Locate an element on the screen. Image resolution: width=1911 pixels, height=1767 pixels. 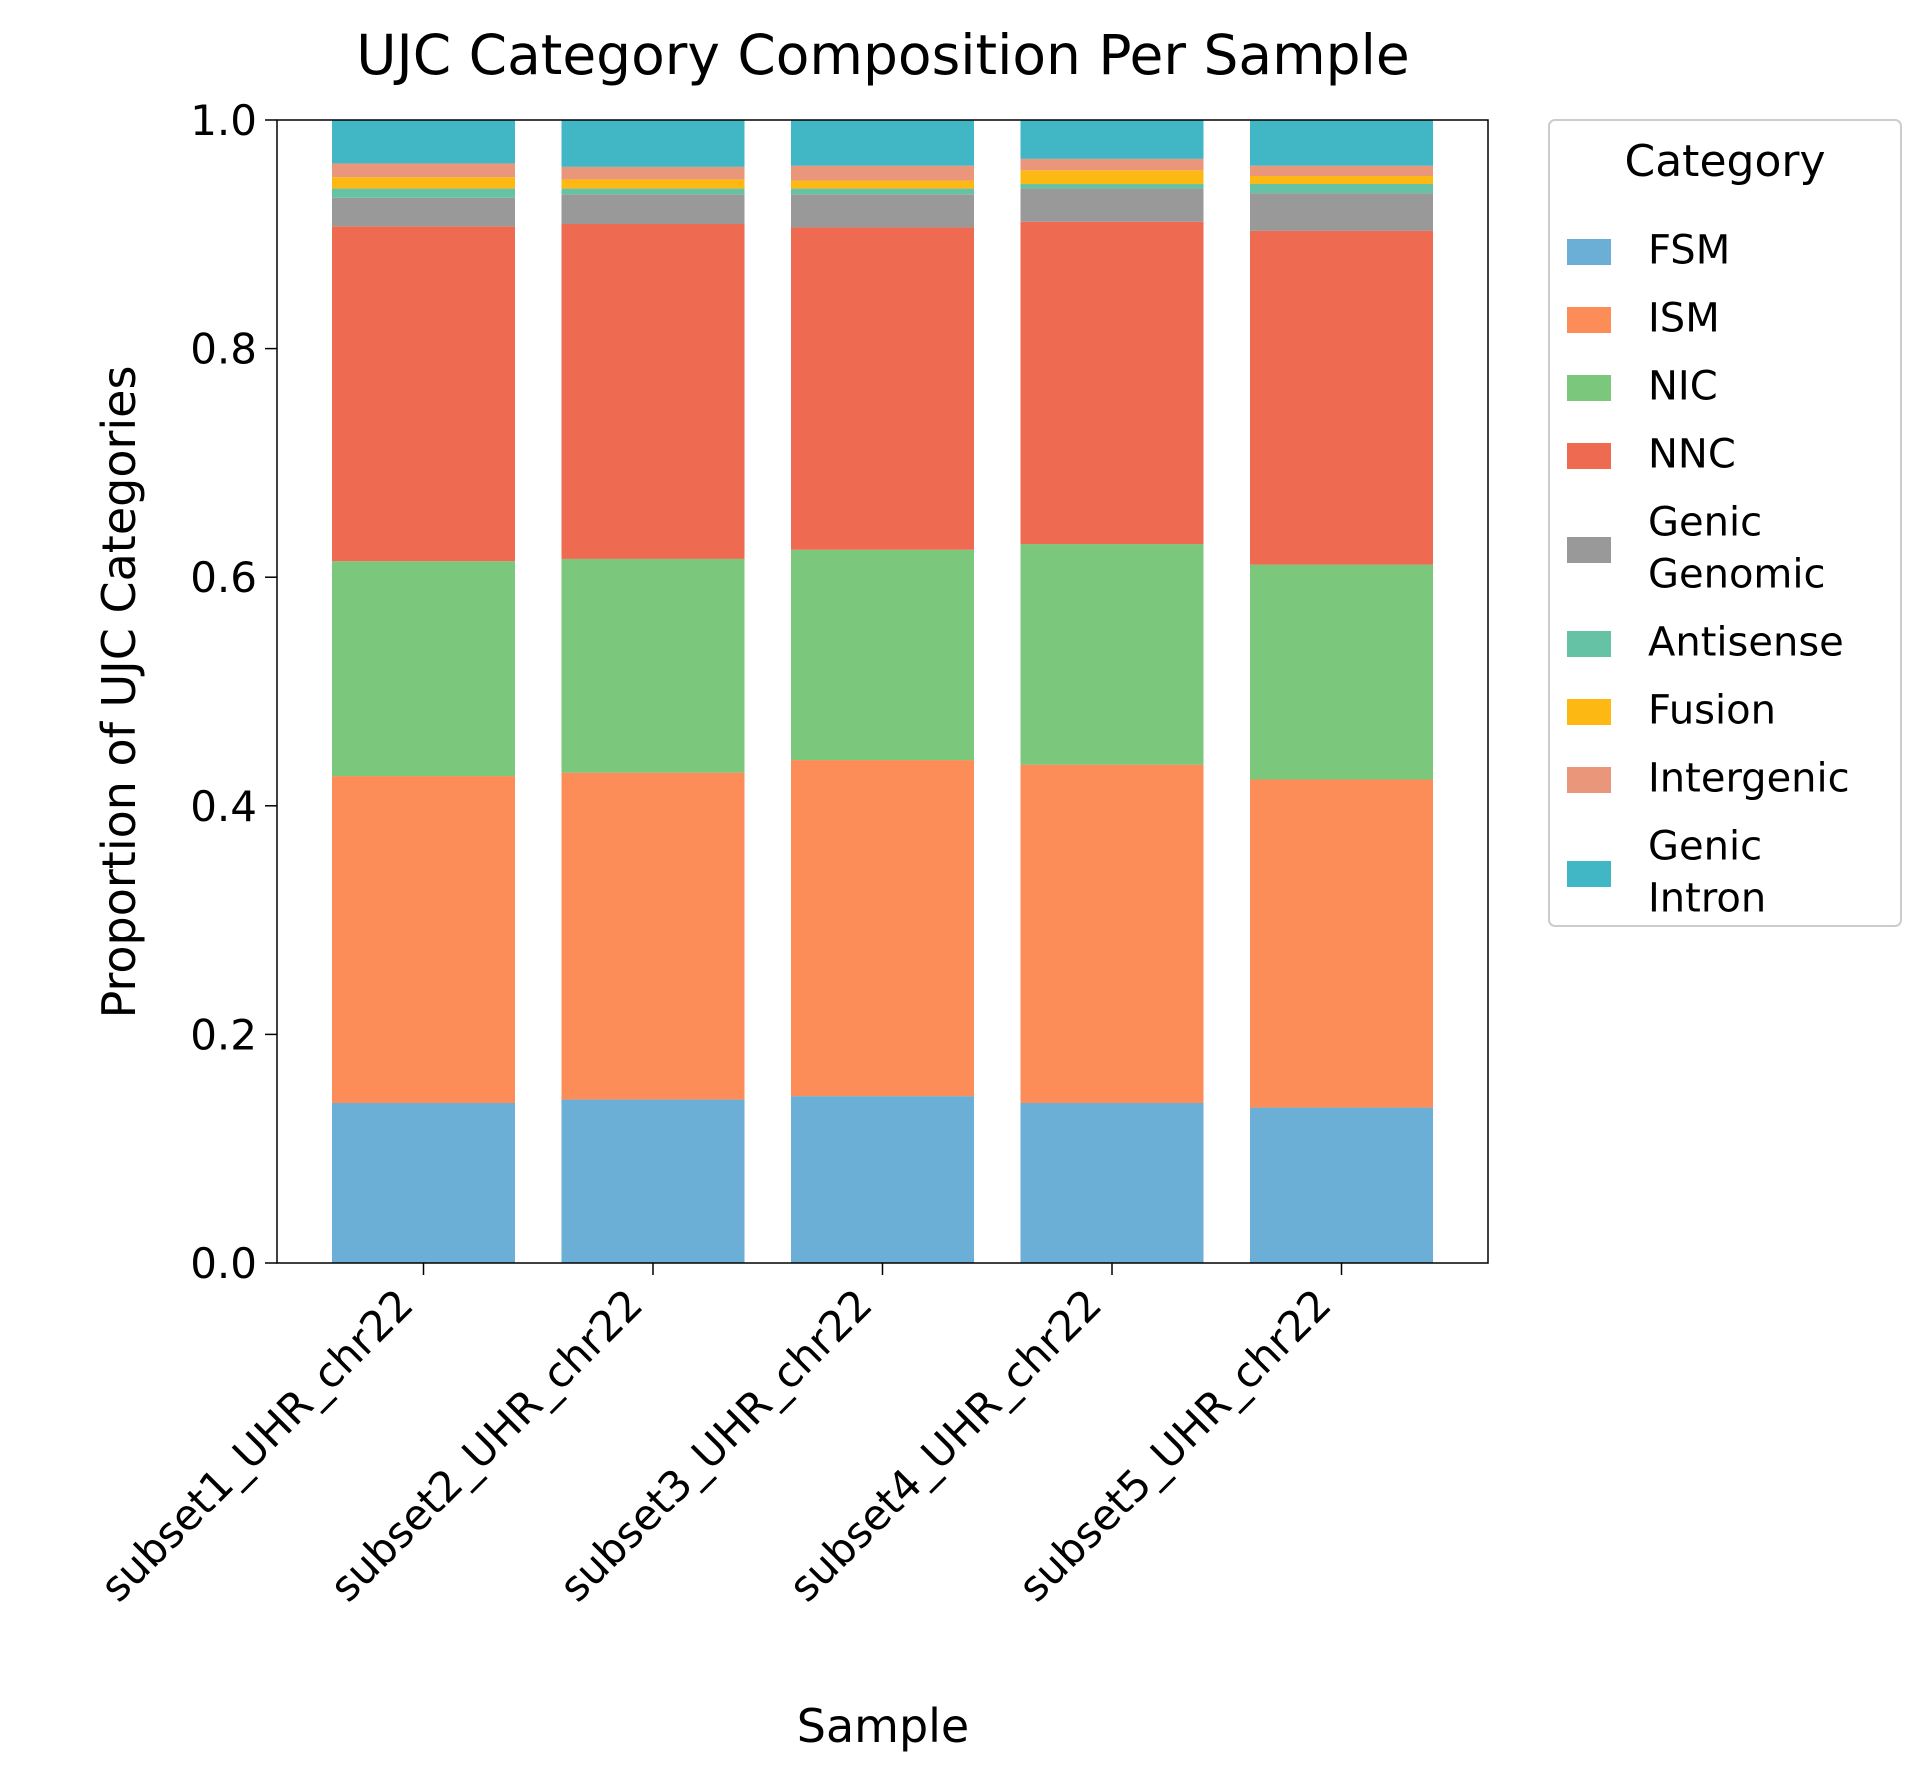
legend-label: ISM is located at coordinates (1684, 318).